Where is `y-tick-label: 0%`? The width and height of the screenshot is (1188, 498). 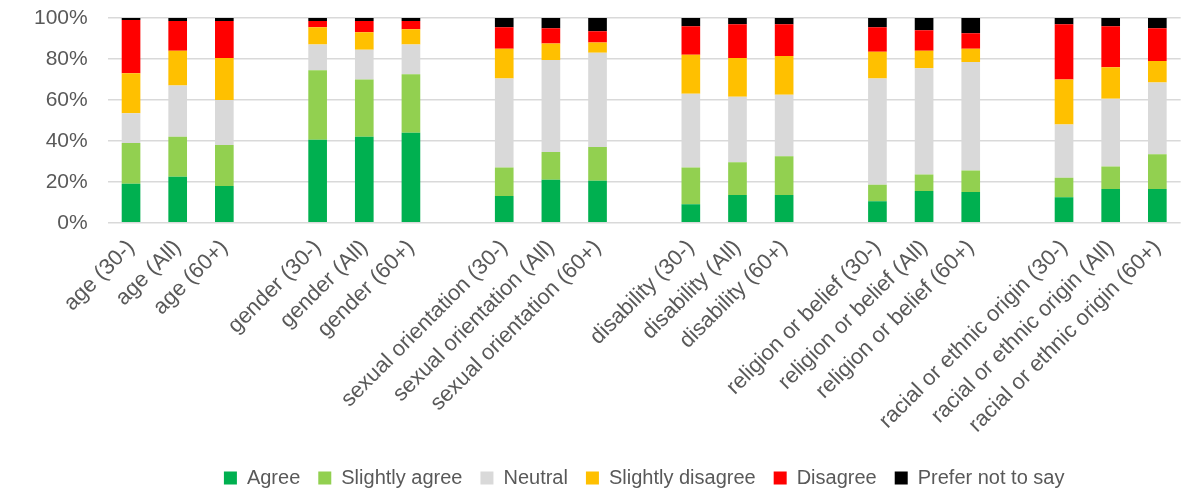 y-tick-label: 0% is located at coordinates (72, 221).